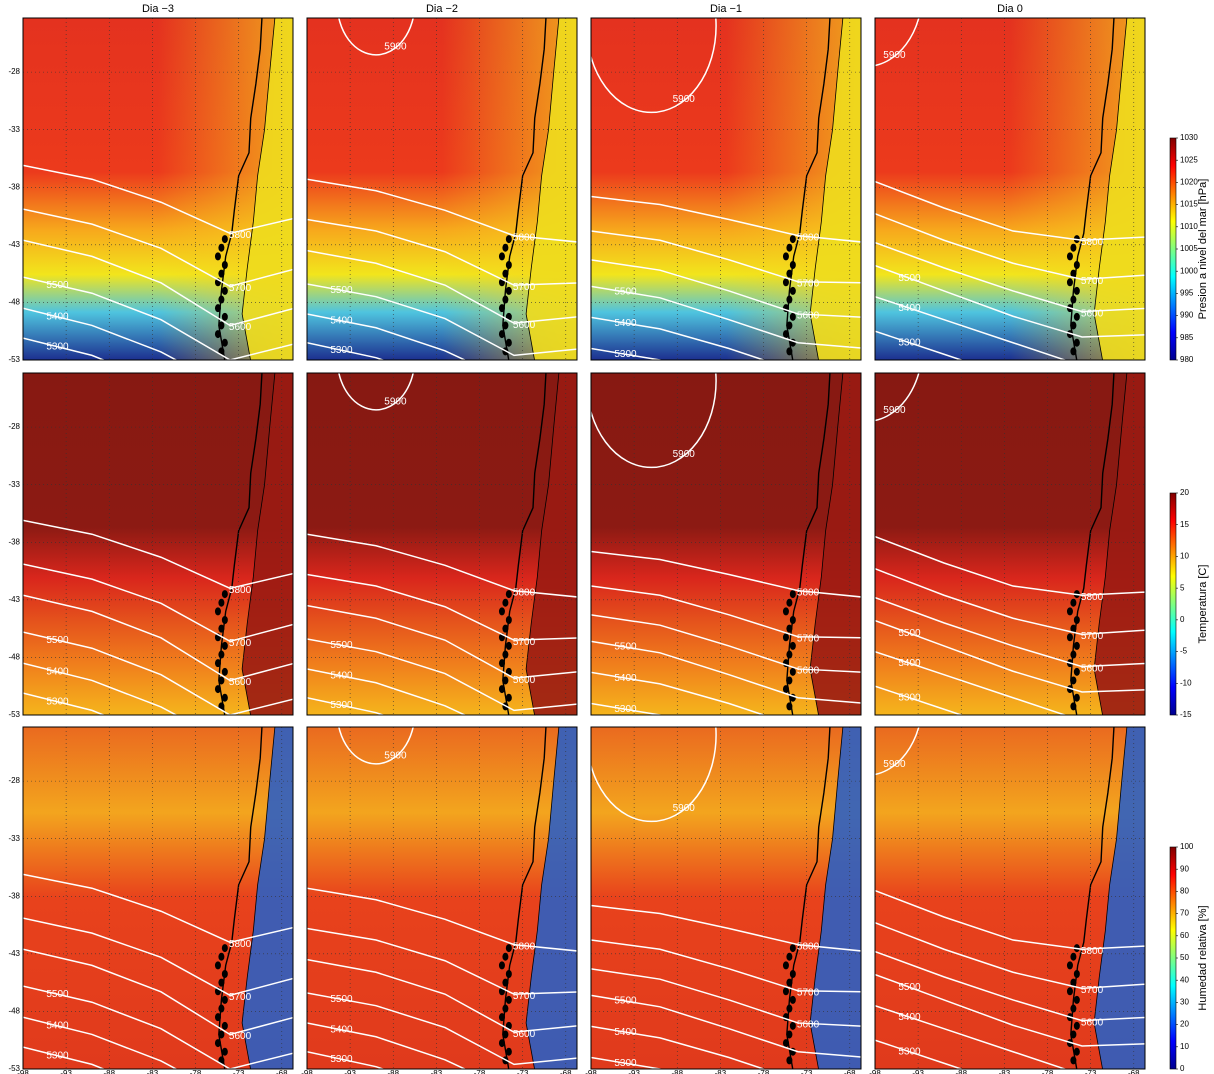  Describe the element at coordinates (721, 1071) in the screenshot. I see `lon-tick-label: -83` at that location.